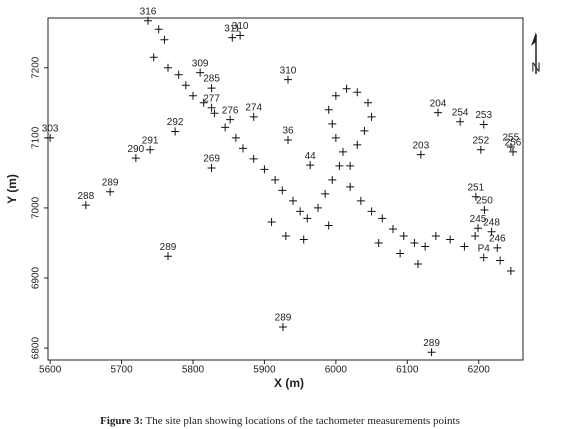  What do you see at coordinates (253, 107) in the screenshot?
I see `point-label: 274` at bounding box center [253, 107].